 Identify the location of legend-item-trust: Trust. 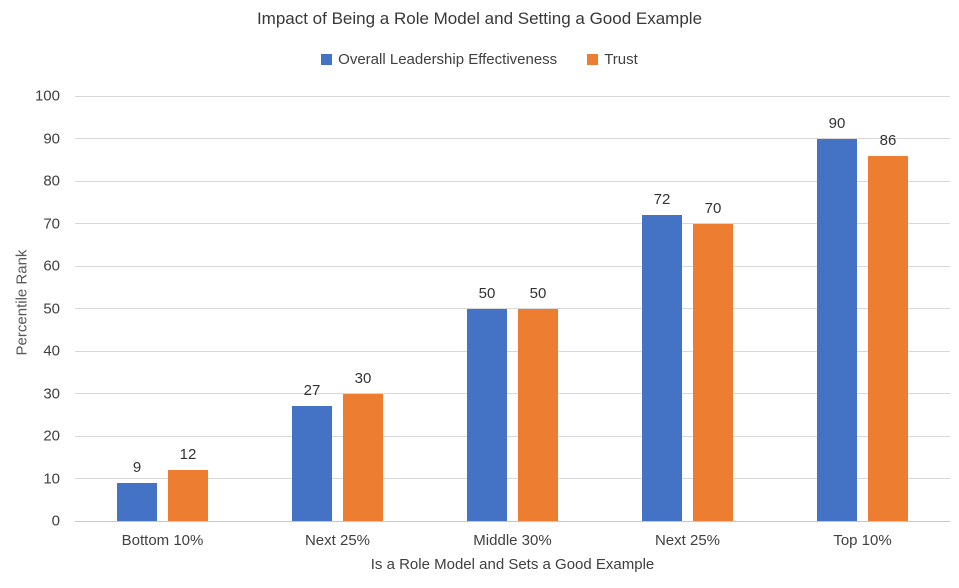
(612, 59).